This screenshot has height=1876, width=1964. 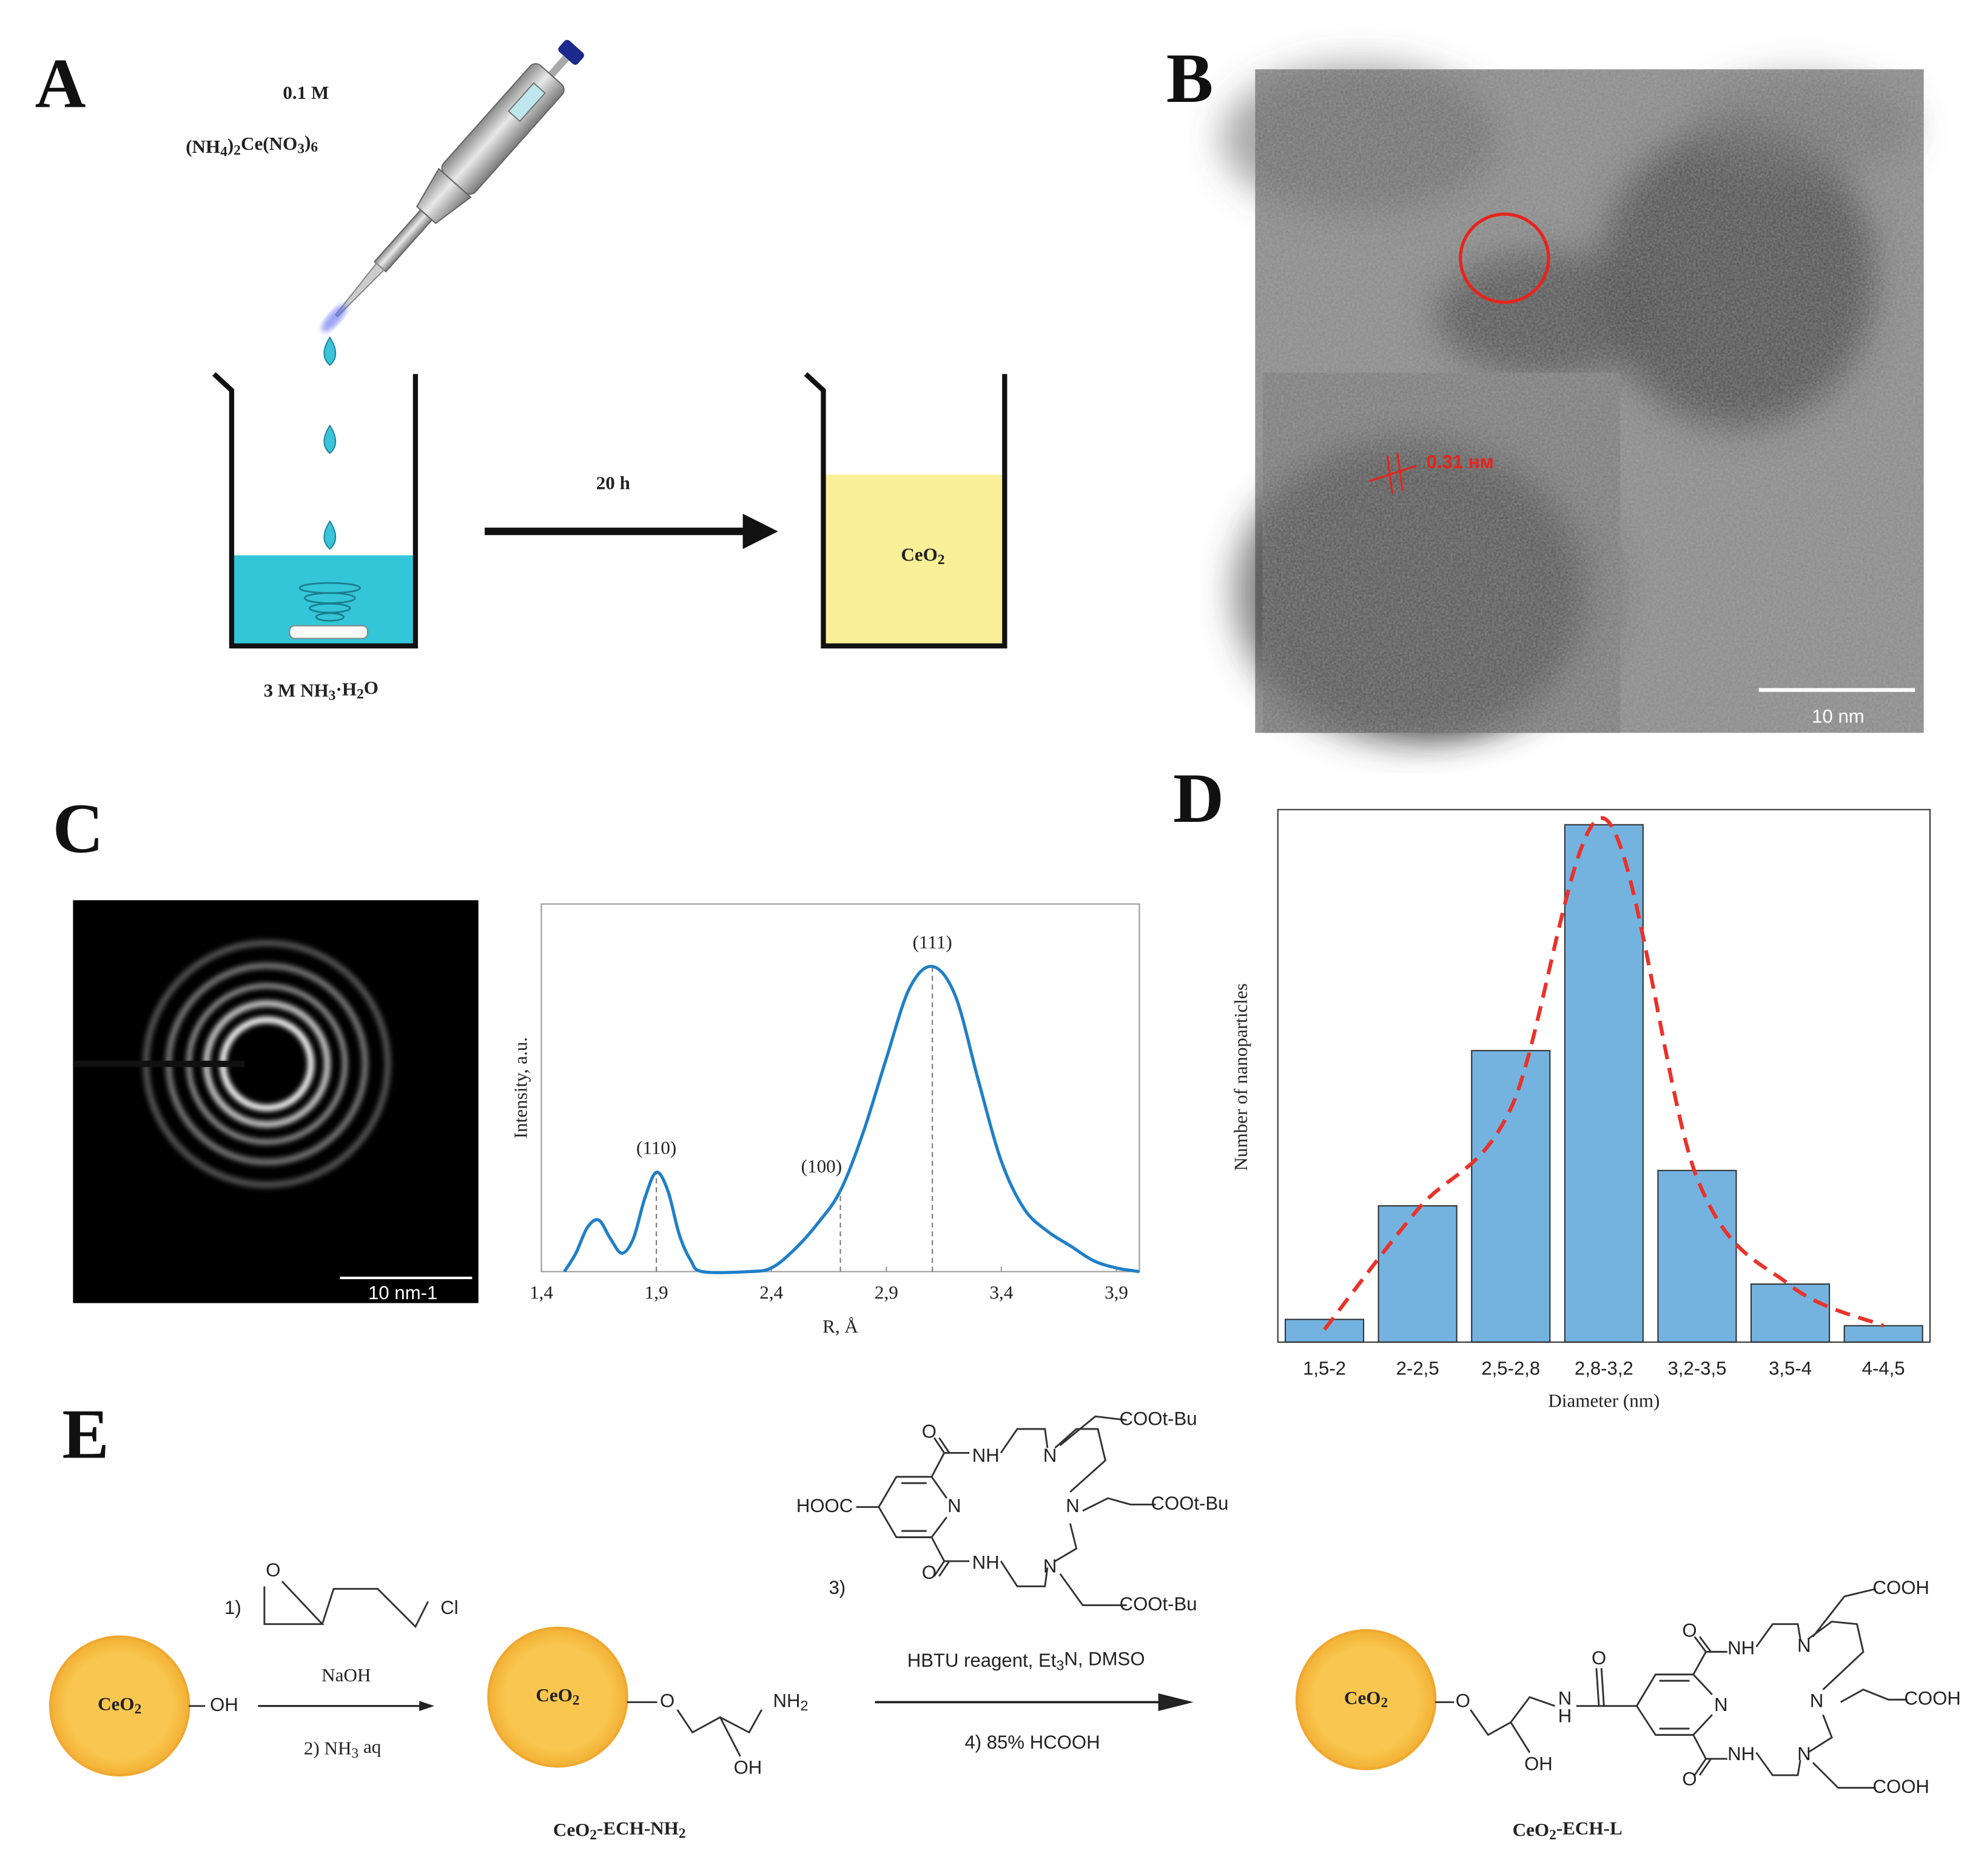 I want to click on amine: NH2, so click(x=791, y=1701).